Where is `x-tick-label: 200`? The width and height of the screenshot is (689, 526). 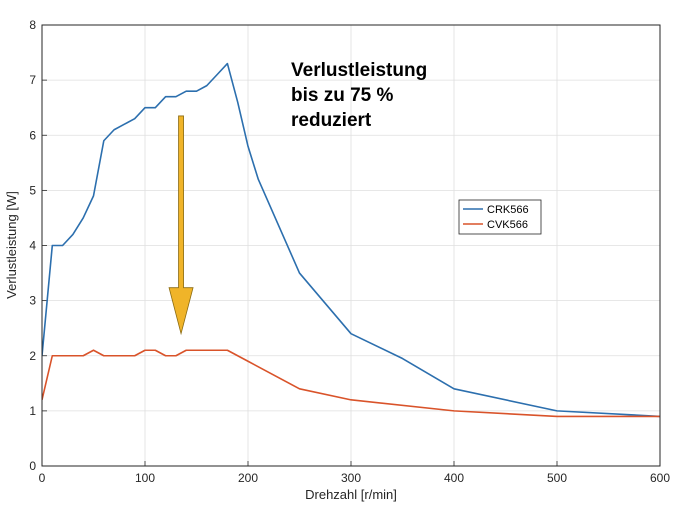 x-tick-label: 200 is located at coordinates (248, 478).